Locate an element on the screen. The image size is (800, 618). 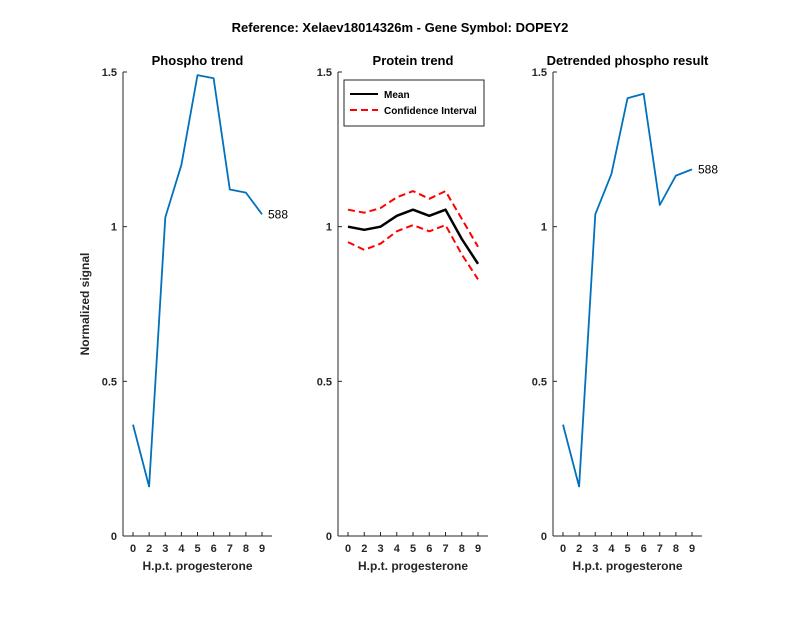
panel-title: Detrended phospho result is located at coordinates (628, 60).